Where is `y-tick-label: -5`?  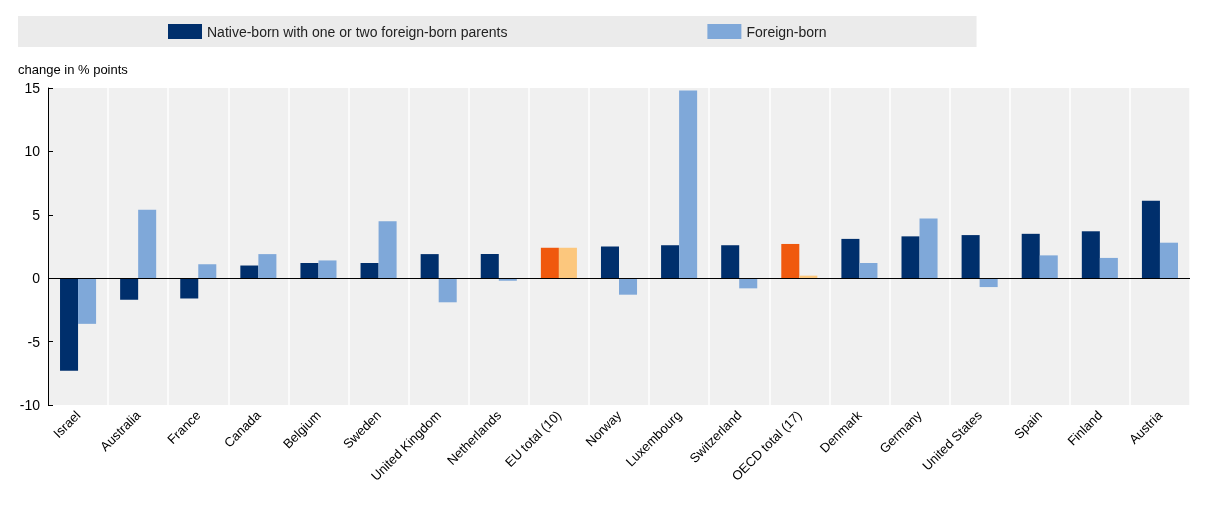 y-tick-label: -5 is located at coordinates (34, 341).